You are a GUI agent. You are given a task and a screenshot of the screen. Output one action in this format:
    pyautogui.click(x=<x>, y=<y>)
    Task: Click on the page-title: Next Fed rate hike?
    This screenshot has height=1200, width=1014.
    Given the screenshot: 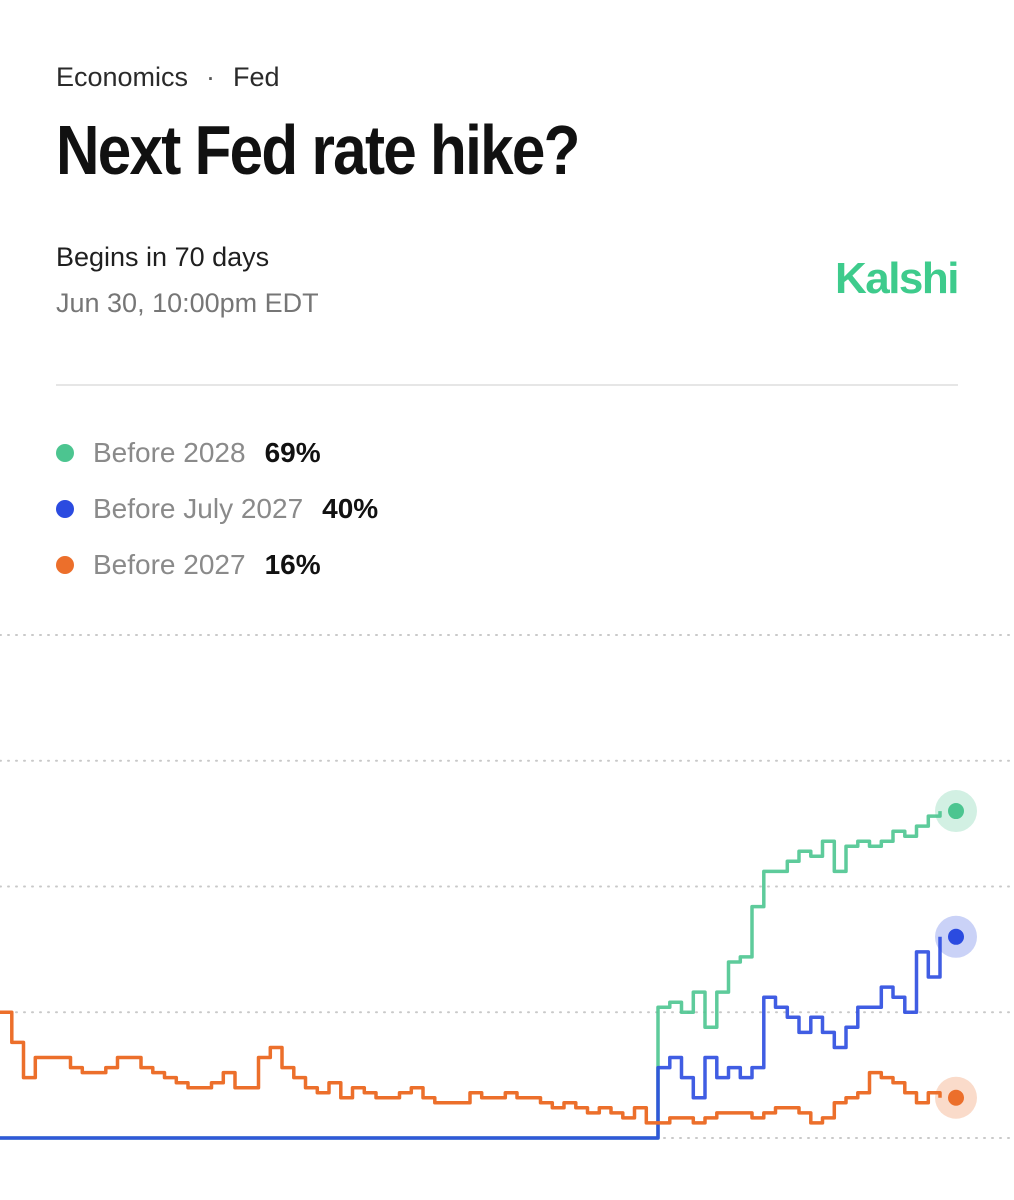 What is the action you would take?
    pyautogui.click(x=318, y=150)
    